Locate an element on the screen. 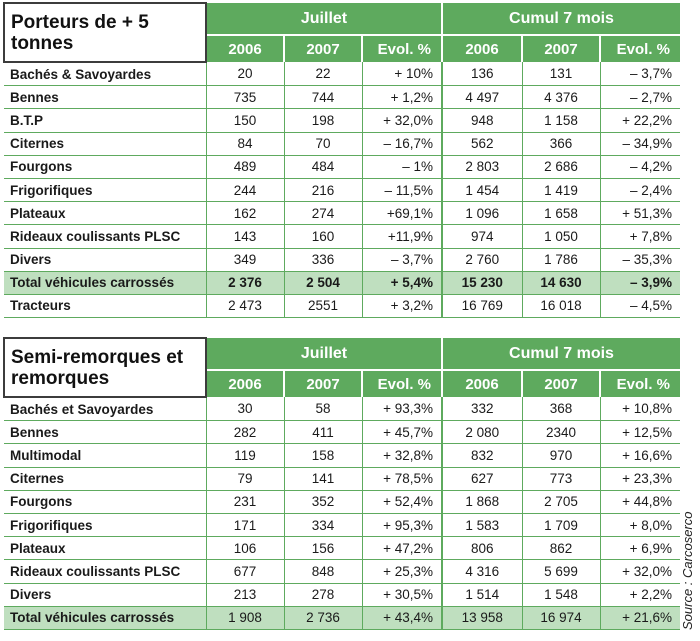  value-cell: 862 is located at coordinates (560, 548).